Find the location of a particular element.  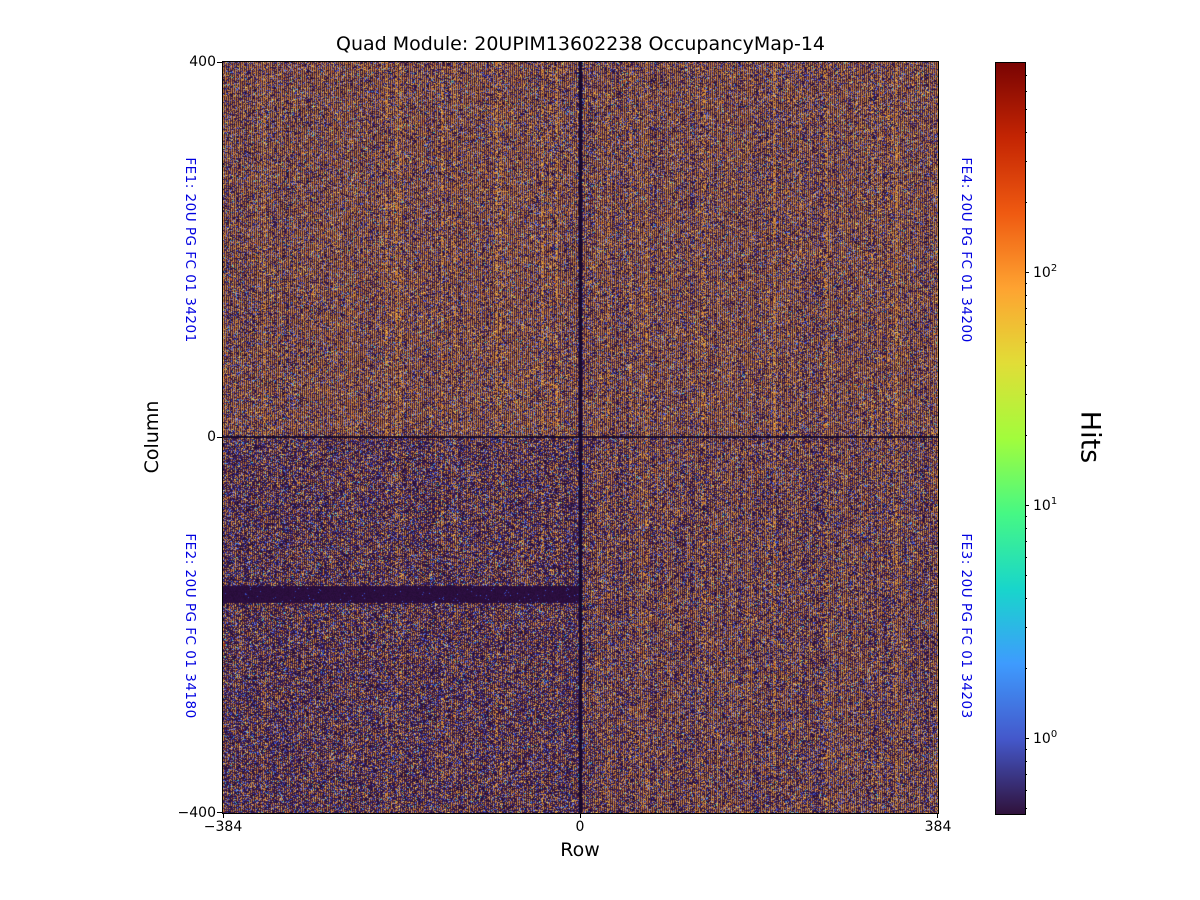

fe2-label: FE2: 20U PG FC 01 34180 is located at coordinates (190, 626).